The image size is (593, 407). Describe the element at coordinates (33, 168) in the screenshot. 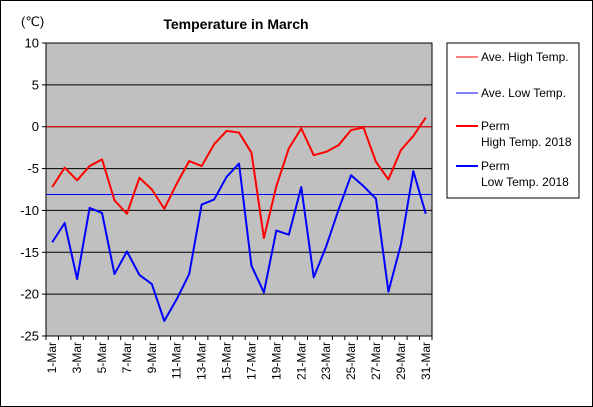

I see `y-tick-label: -5` at that location.